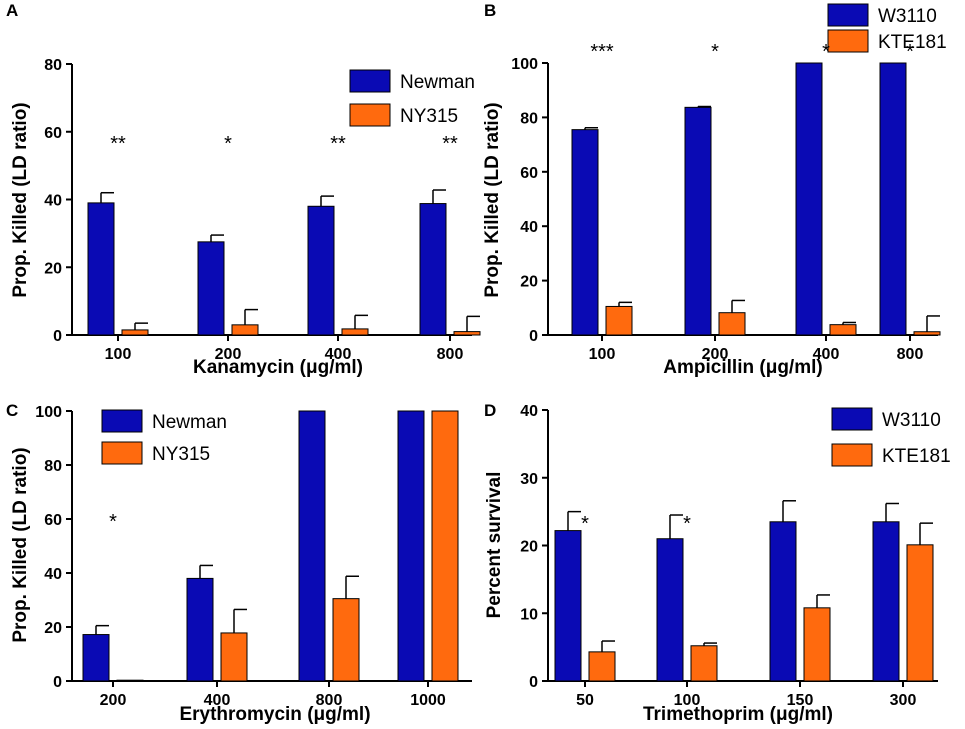 The height and width of the screenshot is (729, 965). Describe the element at coordinates (585, 700) in the screenshot. I see `x-tick-label: 50` at that location.